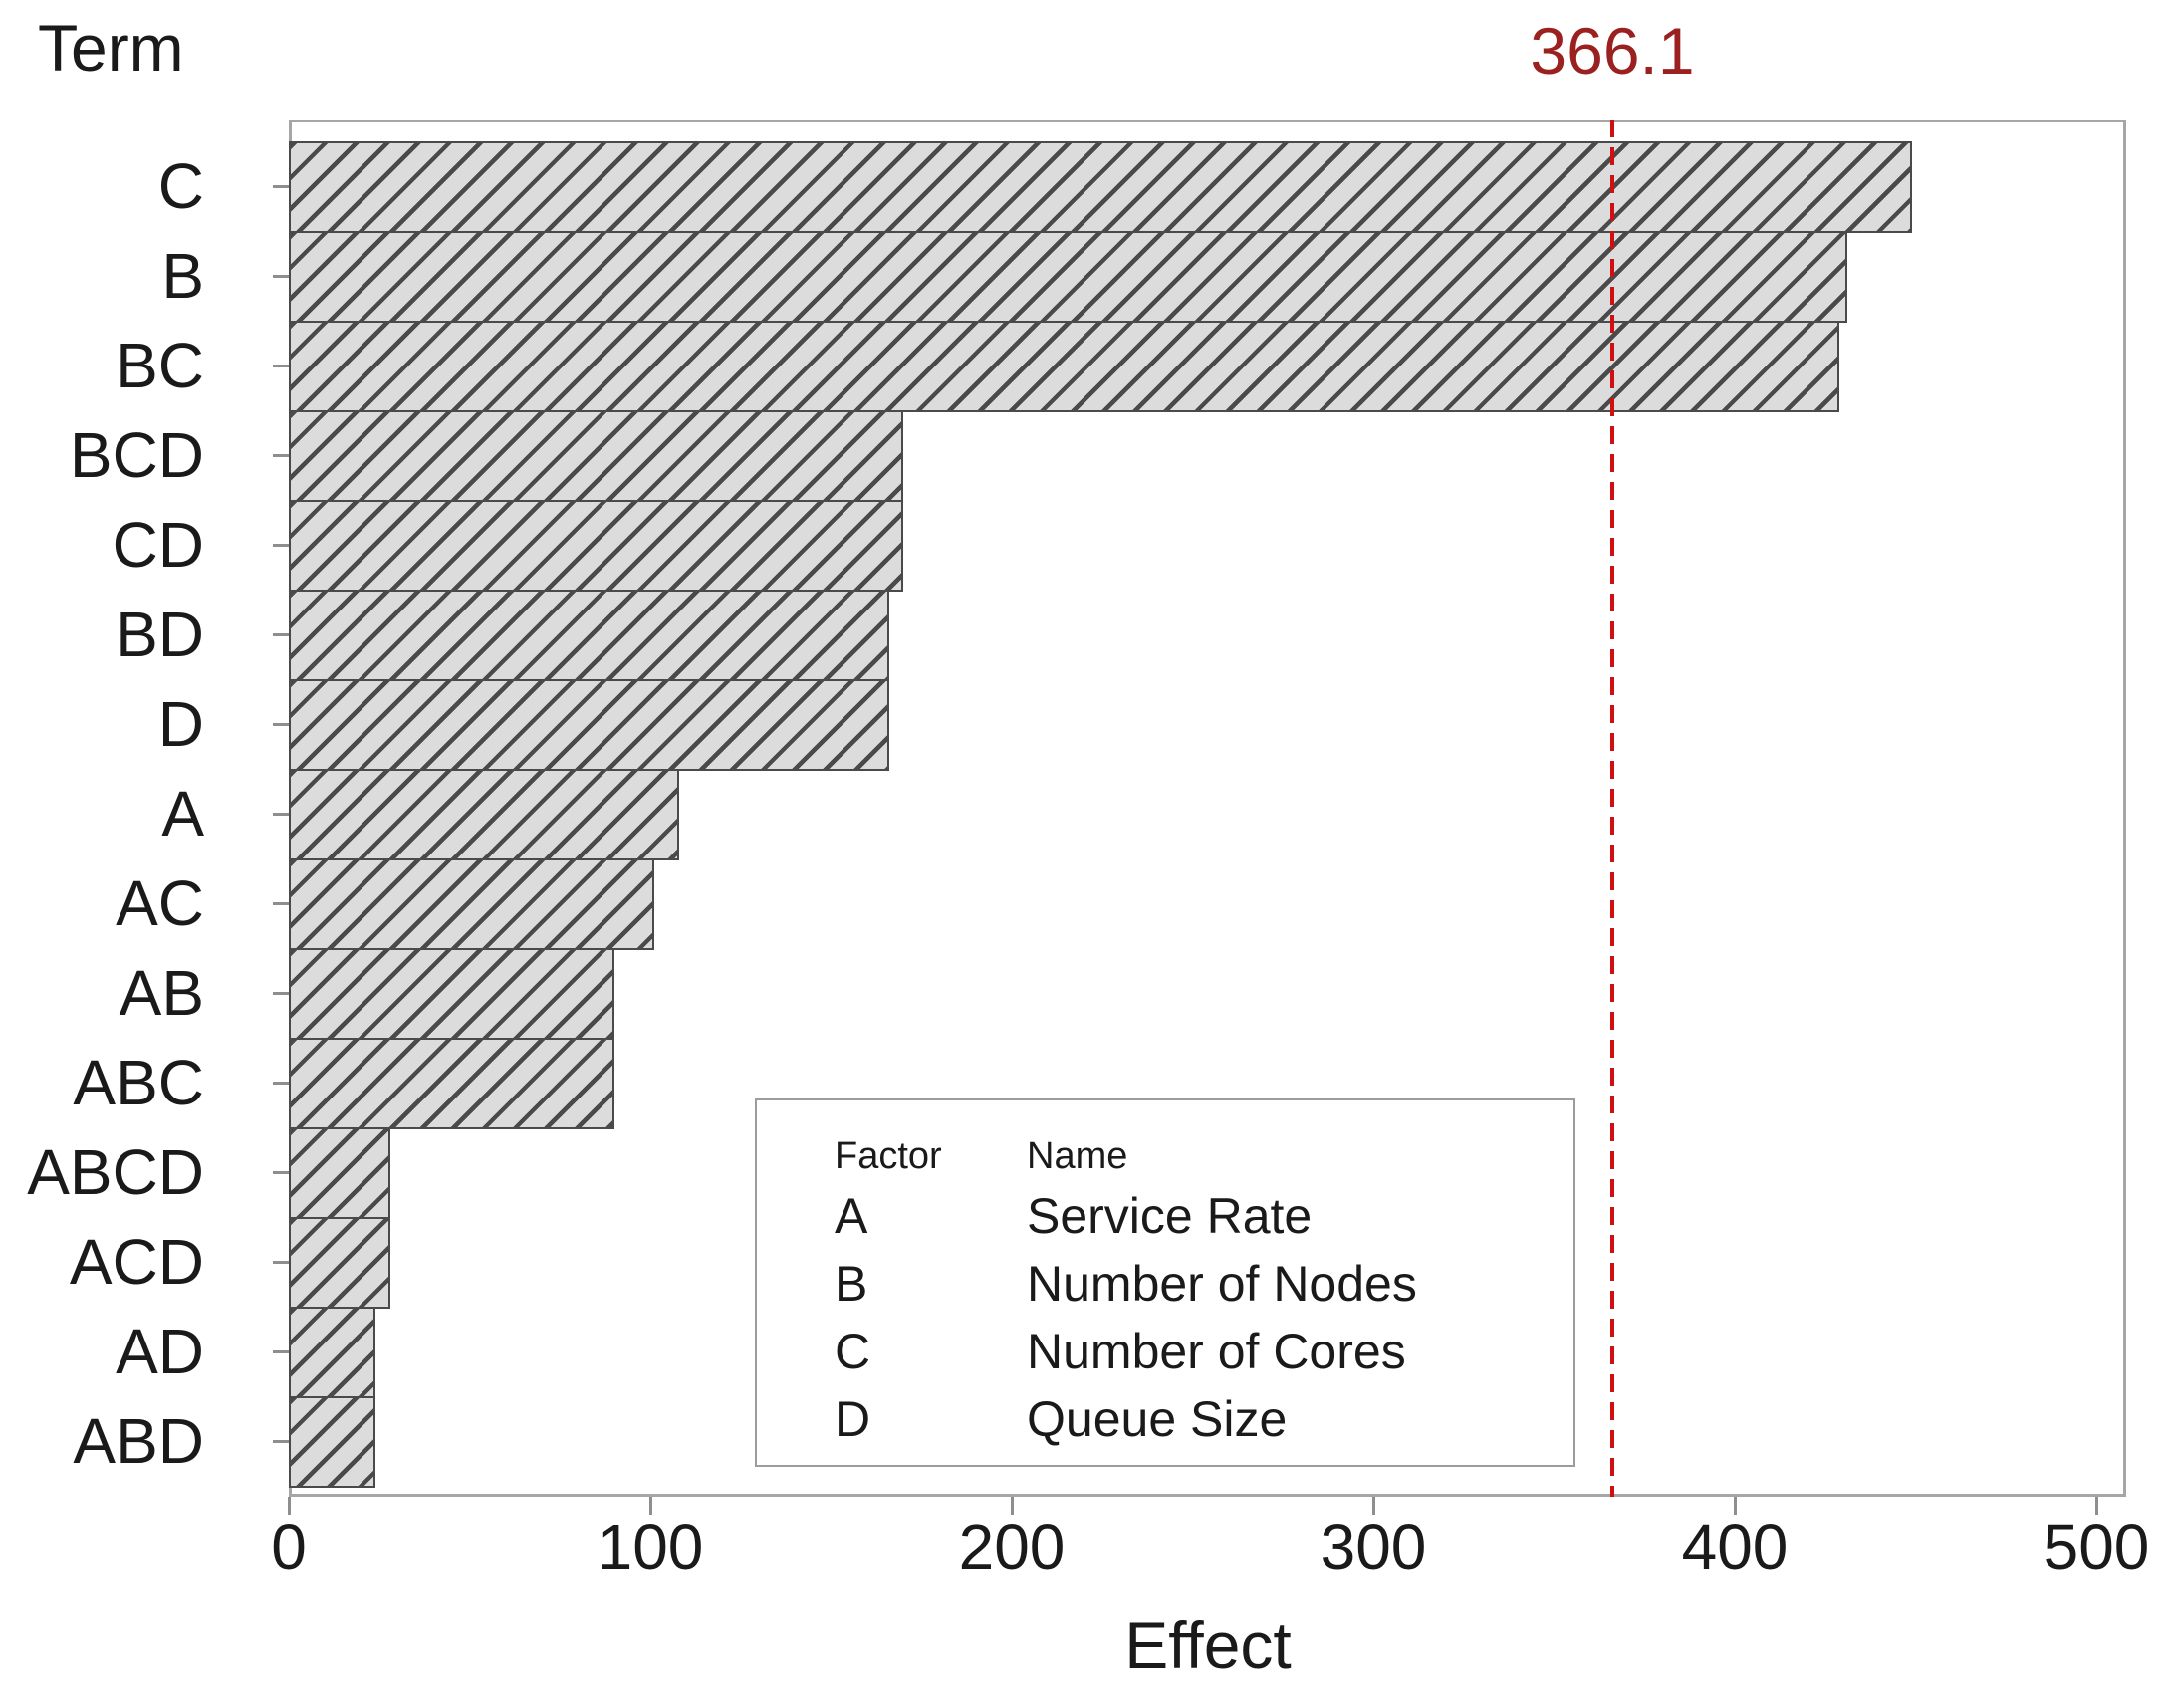 This screenshot has height=1708, width=2169. What do you see at coordinates (281, 1083) in the screenshot?
I see `y-tick-abc` at bounding box center [281, 1083].